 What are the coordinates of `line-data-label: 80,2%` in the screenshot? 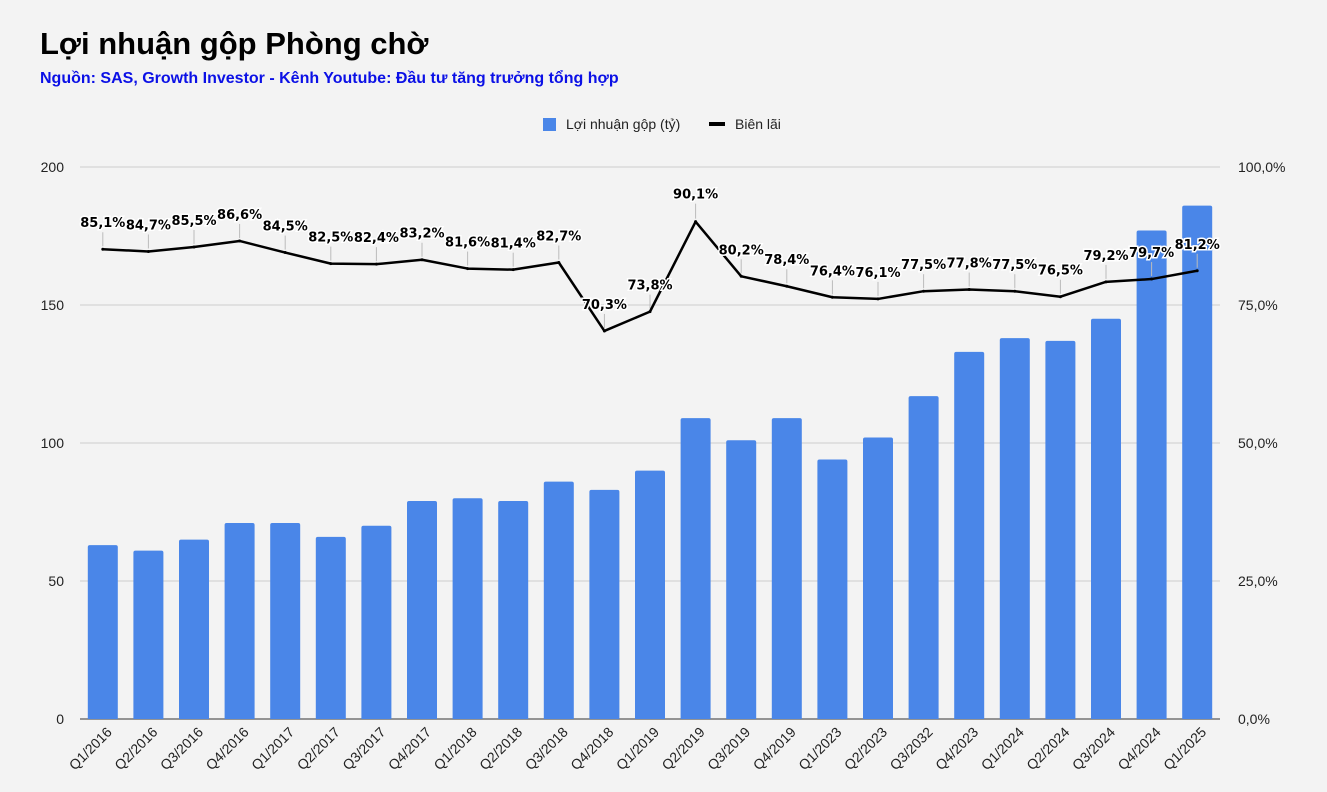 It's located at (741, 250).